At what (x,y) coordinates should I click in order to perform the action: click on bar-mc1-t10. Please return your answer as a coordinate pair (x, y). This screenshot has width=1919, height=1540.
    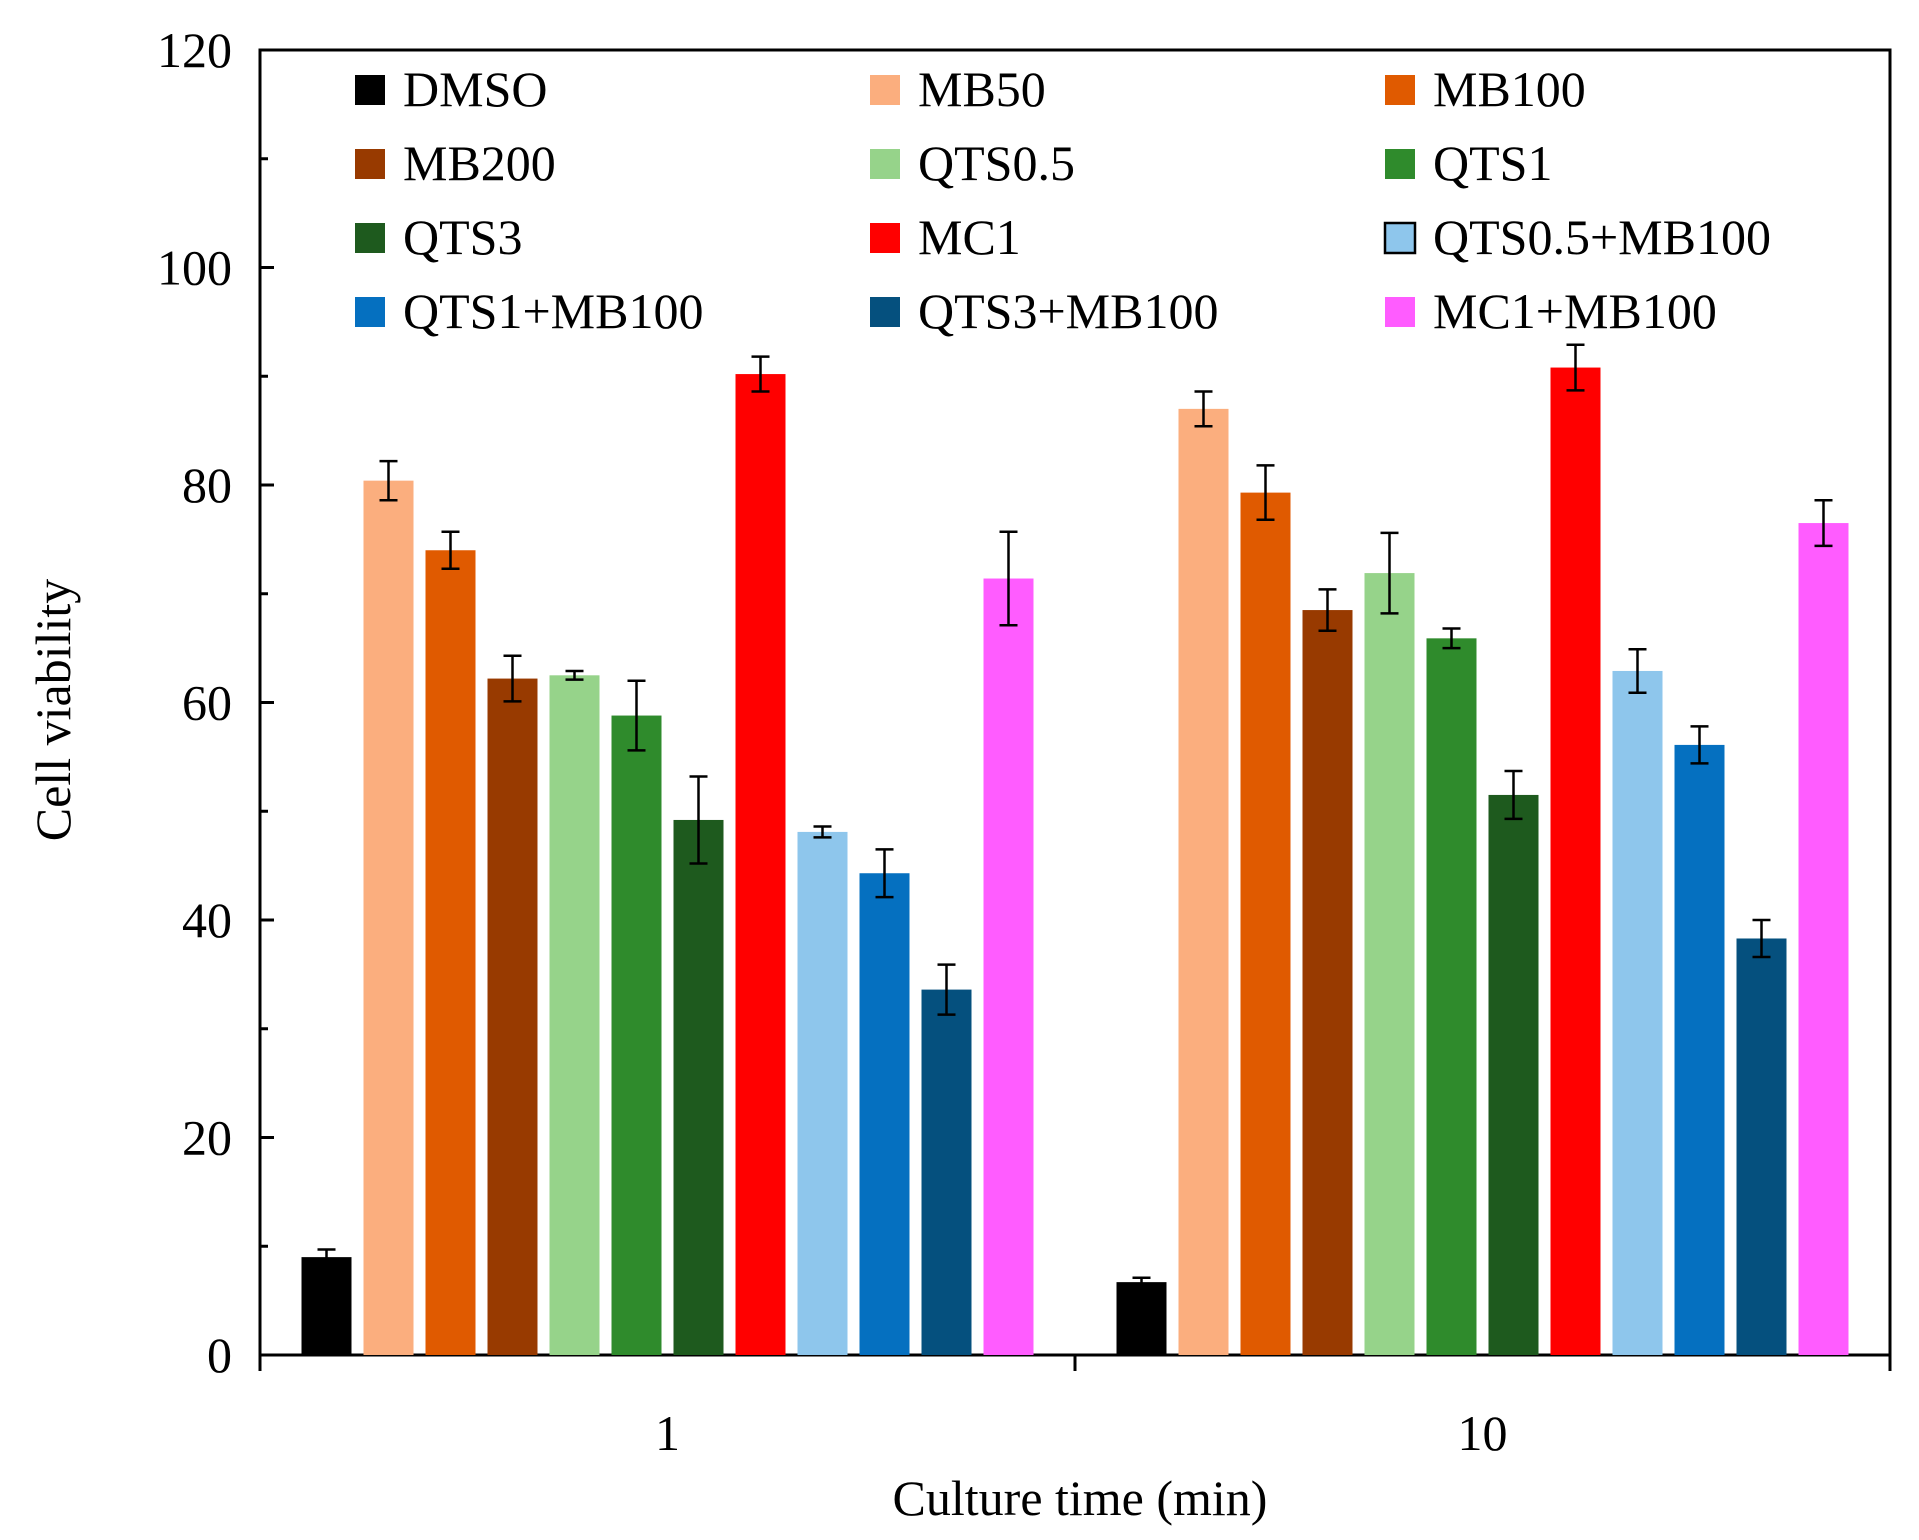
    Looking at the image, I should click on (1575, 861).